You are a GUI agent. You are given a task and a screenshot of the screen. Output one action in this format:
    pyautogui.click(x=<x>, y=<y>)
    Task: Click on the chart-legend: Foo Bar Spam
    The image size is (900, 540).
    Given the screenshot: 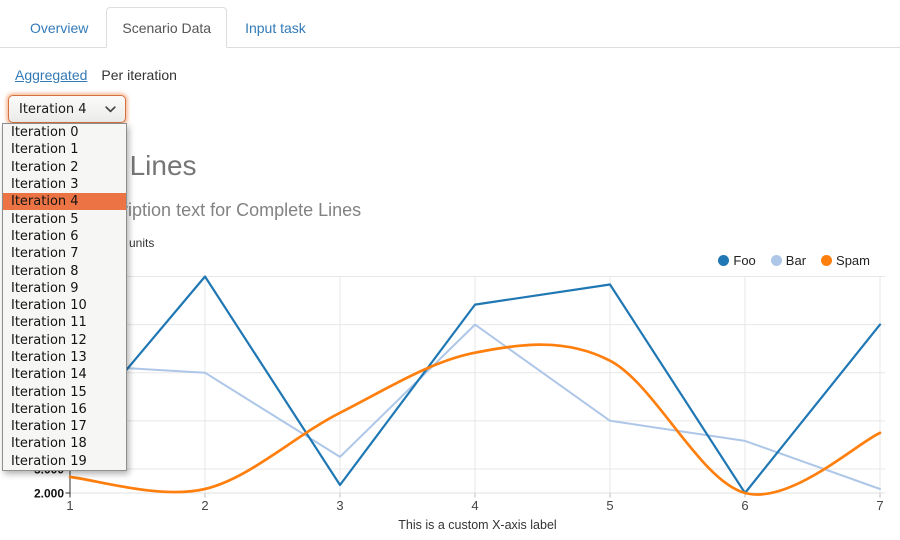 What is the action you would take?
    pyautogui.click(x=794, y=260)
    